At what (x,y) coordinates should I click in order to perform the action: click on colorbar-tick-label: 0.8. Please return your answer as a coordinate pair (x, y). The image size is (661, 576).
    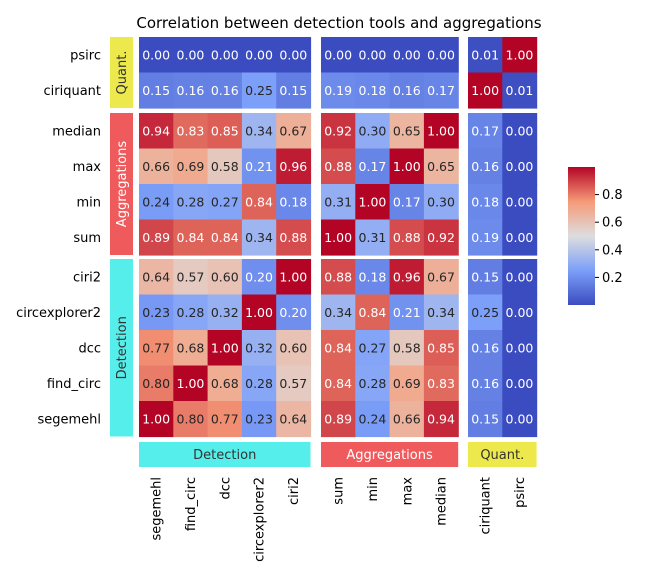
    Looking at the image, I should click on (612, 195).